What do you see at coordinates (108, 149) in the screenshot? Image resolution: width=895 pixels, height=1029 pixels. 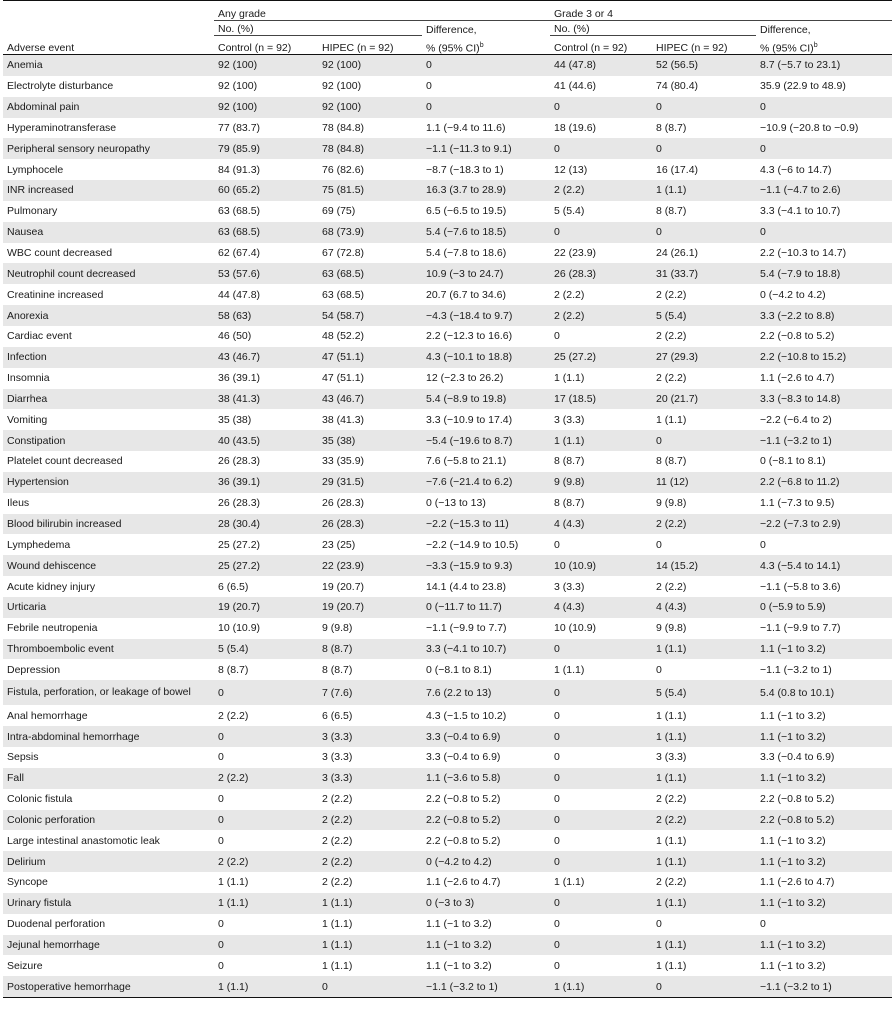 I see `cell-event-name: Peripheral sensory neuropathy` at bounding box center [108, 149].